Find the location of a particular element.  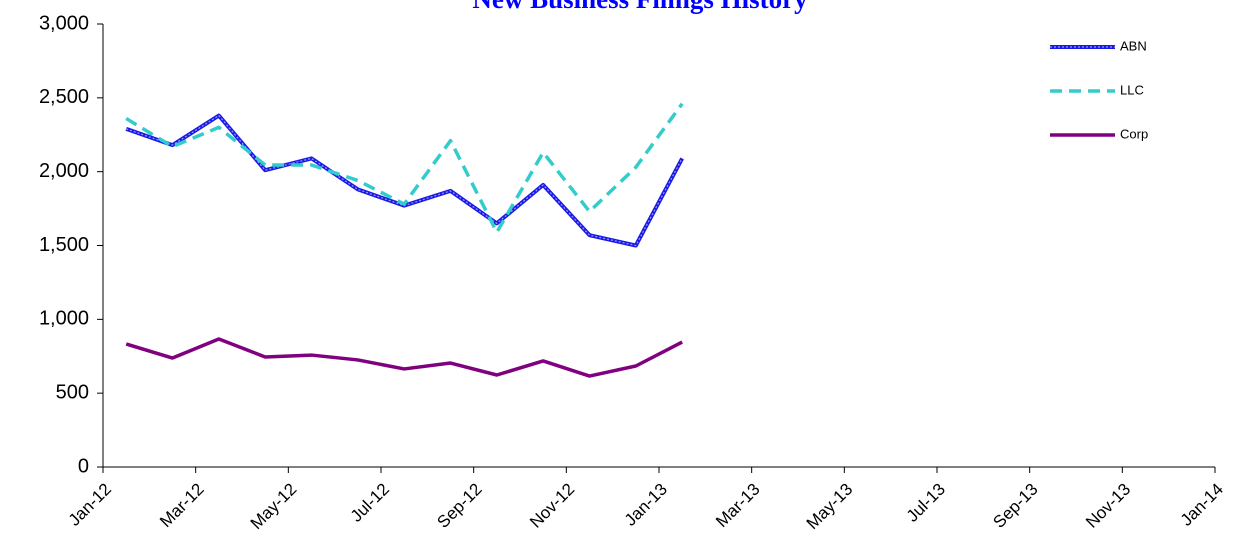

y-tick-label: 500 is located at coordinates (72, 392).